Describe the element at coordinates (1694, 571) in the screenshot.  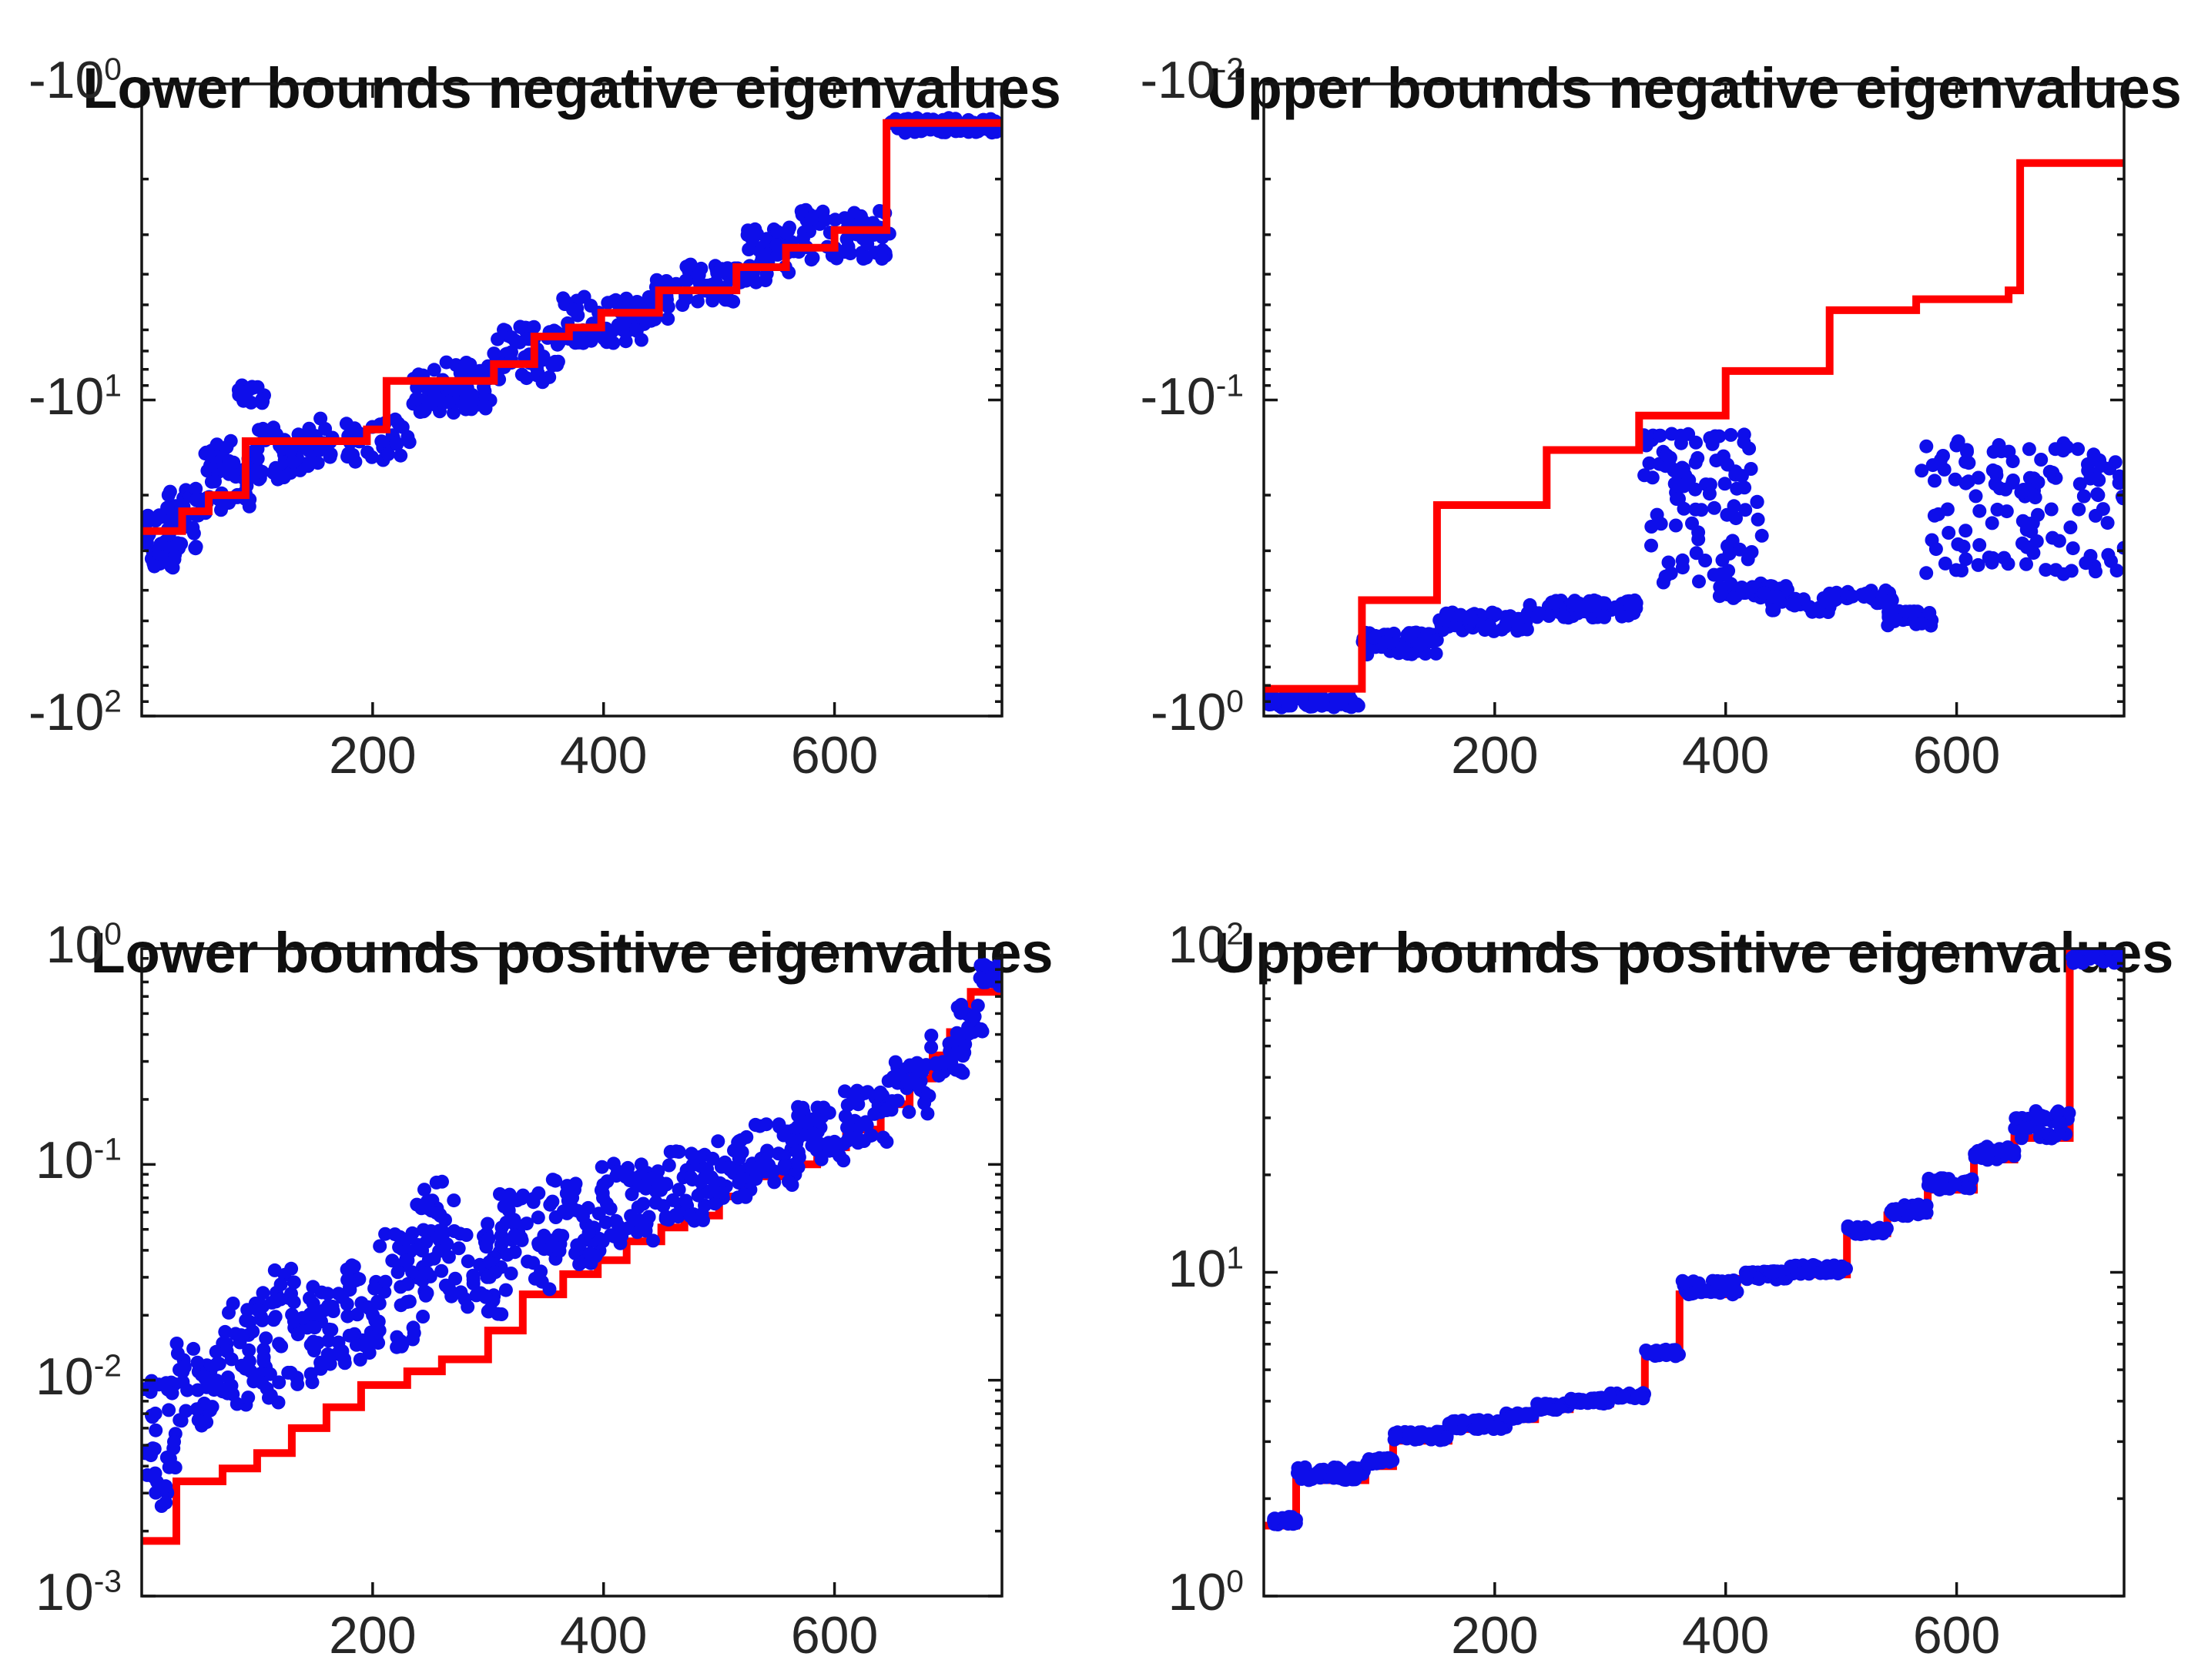
I see `negative-eigenvalue-upper-estimates` at that location.